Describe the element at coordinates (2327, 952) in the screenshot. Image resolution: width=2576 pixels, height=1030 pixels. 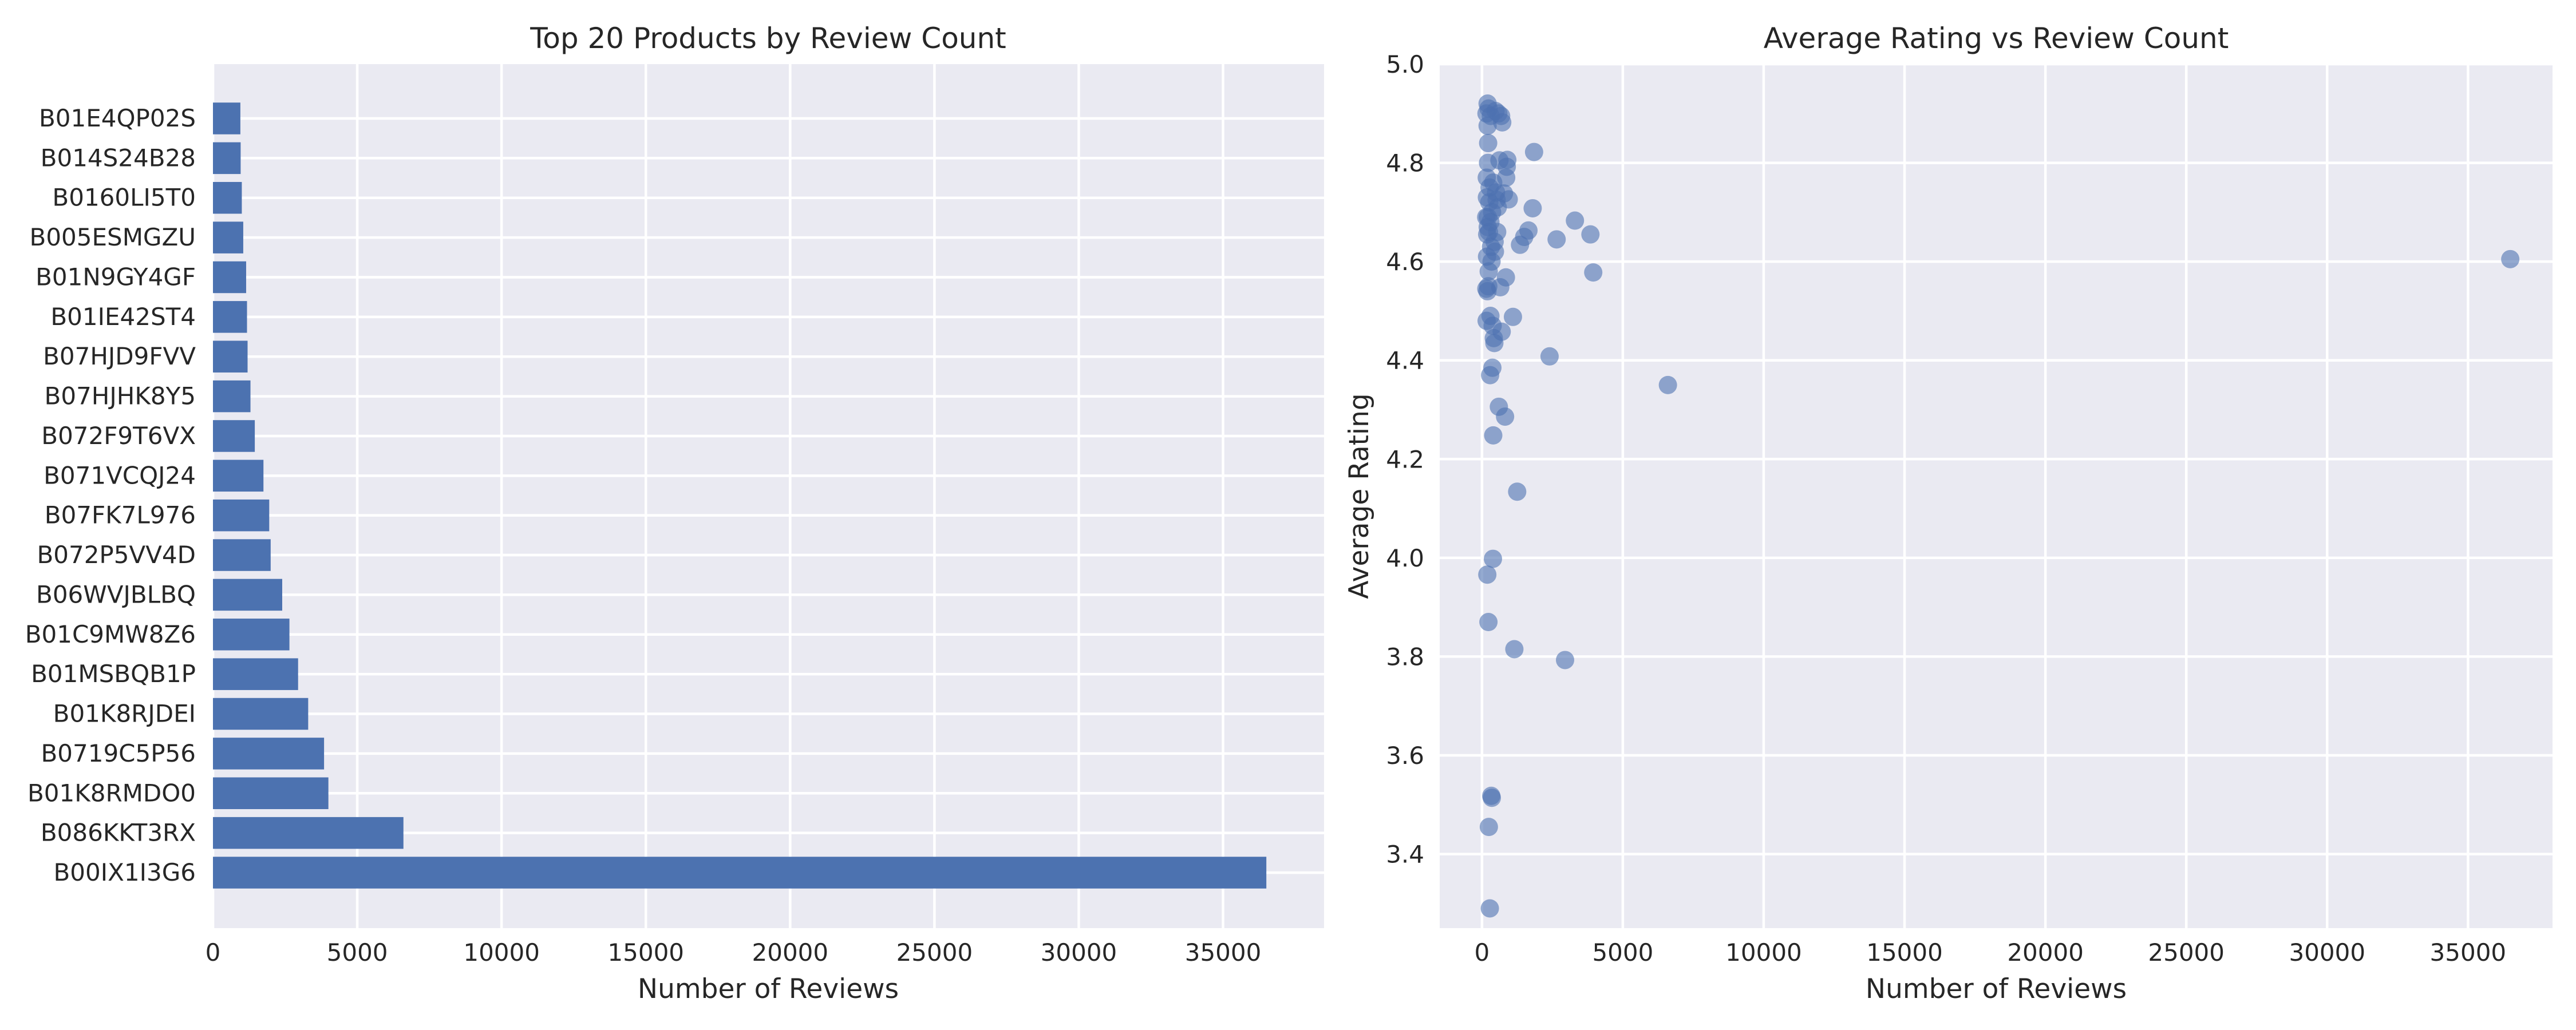
I see `scatter-x-tick-label: 30000` at that location.